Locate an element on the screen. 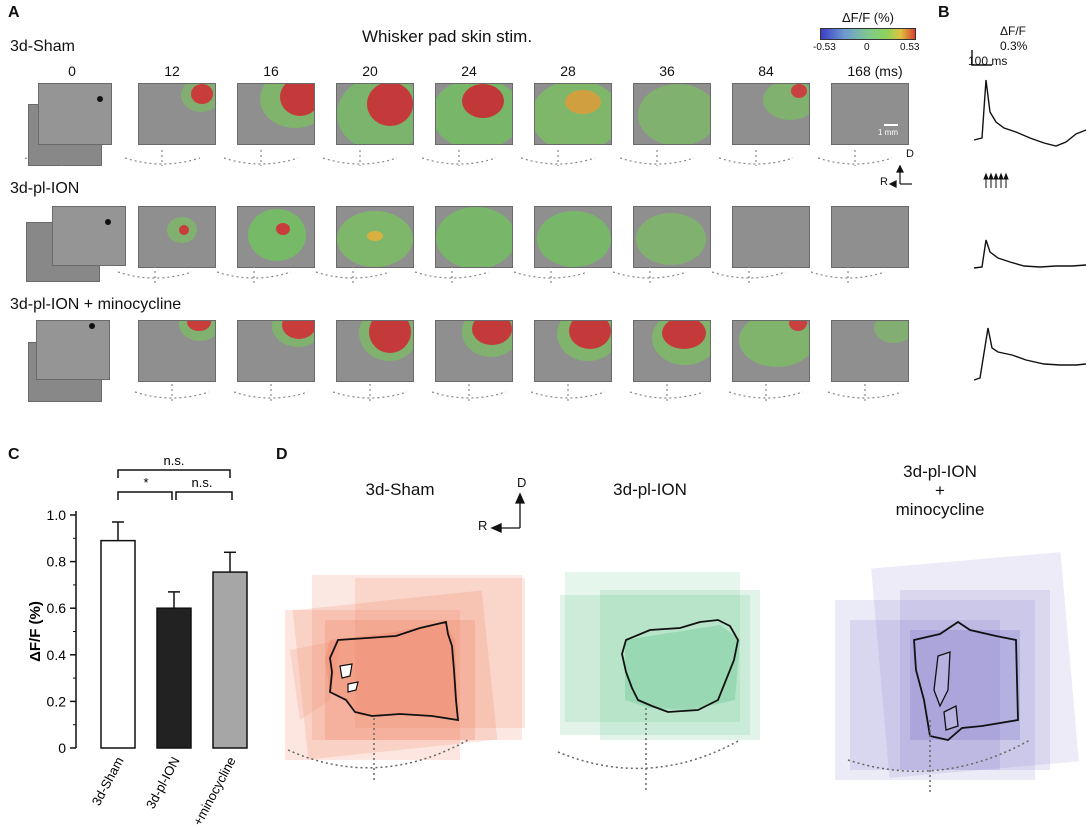  y-tick-label: 0.6 is located at coordinates (57, 608).